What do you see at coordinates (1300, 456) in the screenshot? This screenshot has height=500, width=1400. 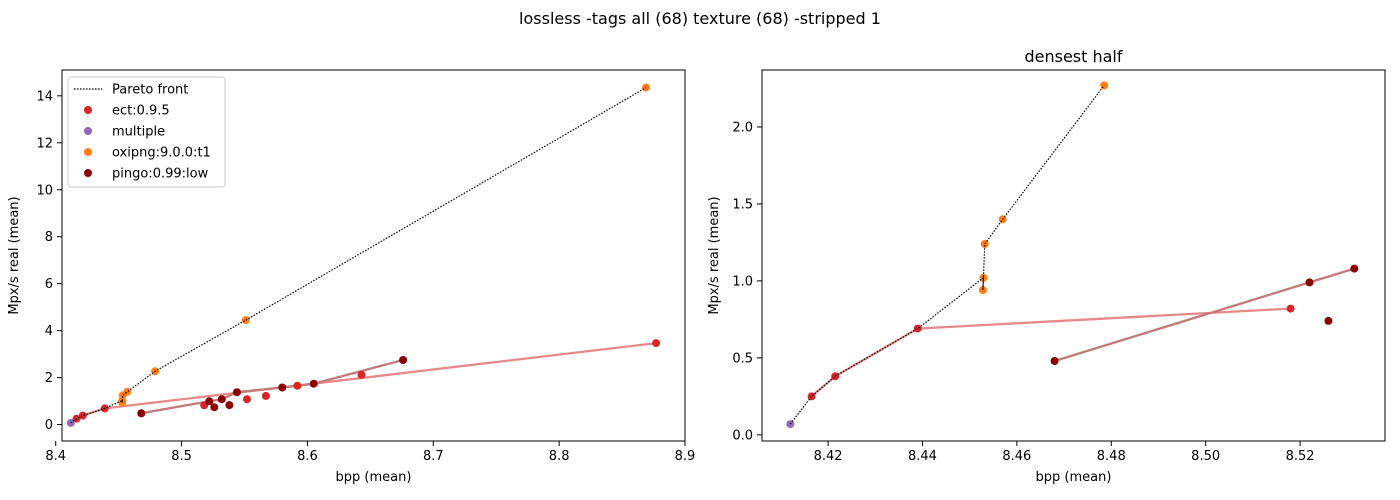 I see `x-tick-label: 8.52` at bounding box center [1300, 456].